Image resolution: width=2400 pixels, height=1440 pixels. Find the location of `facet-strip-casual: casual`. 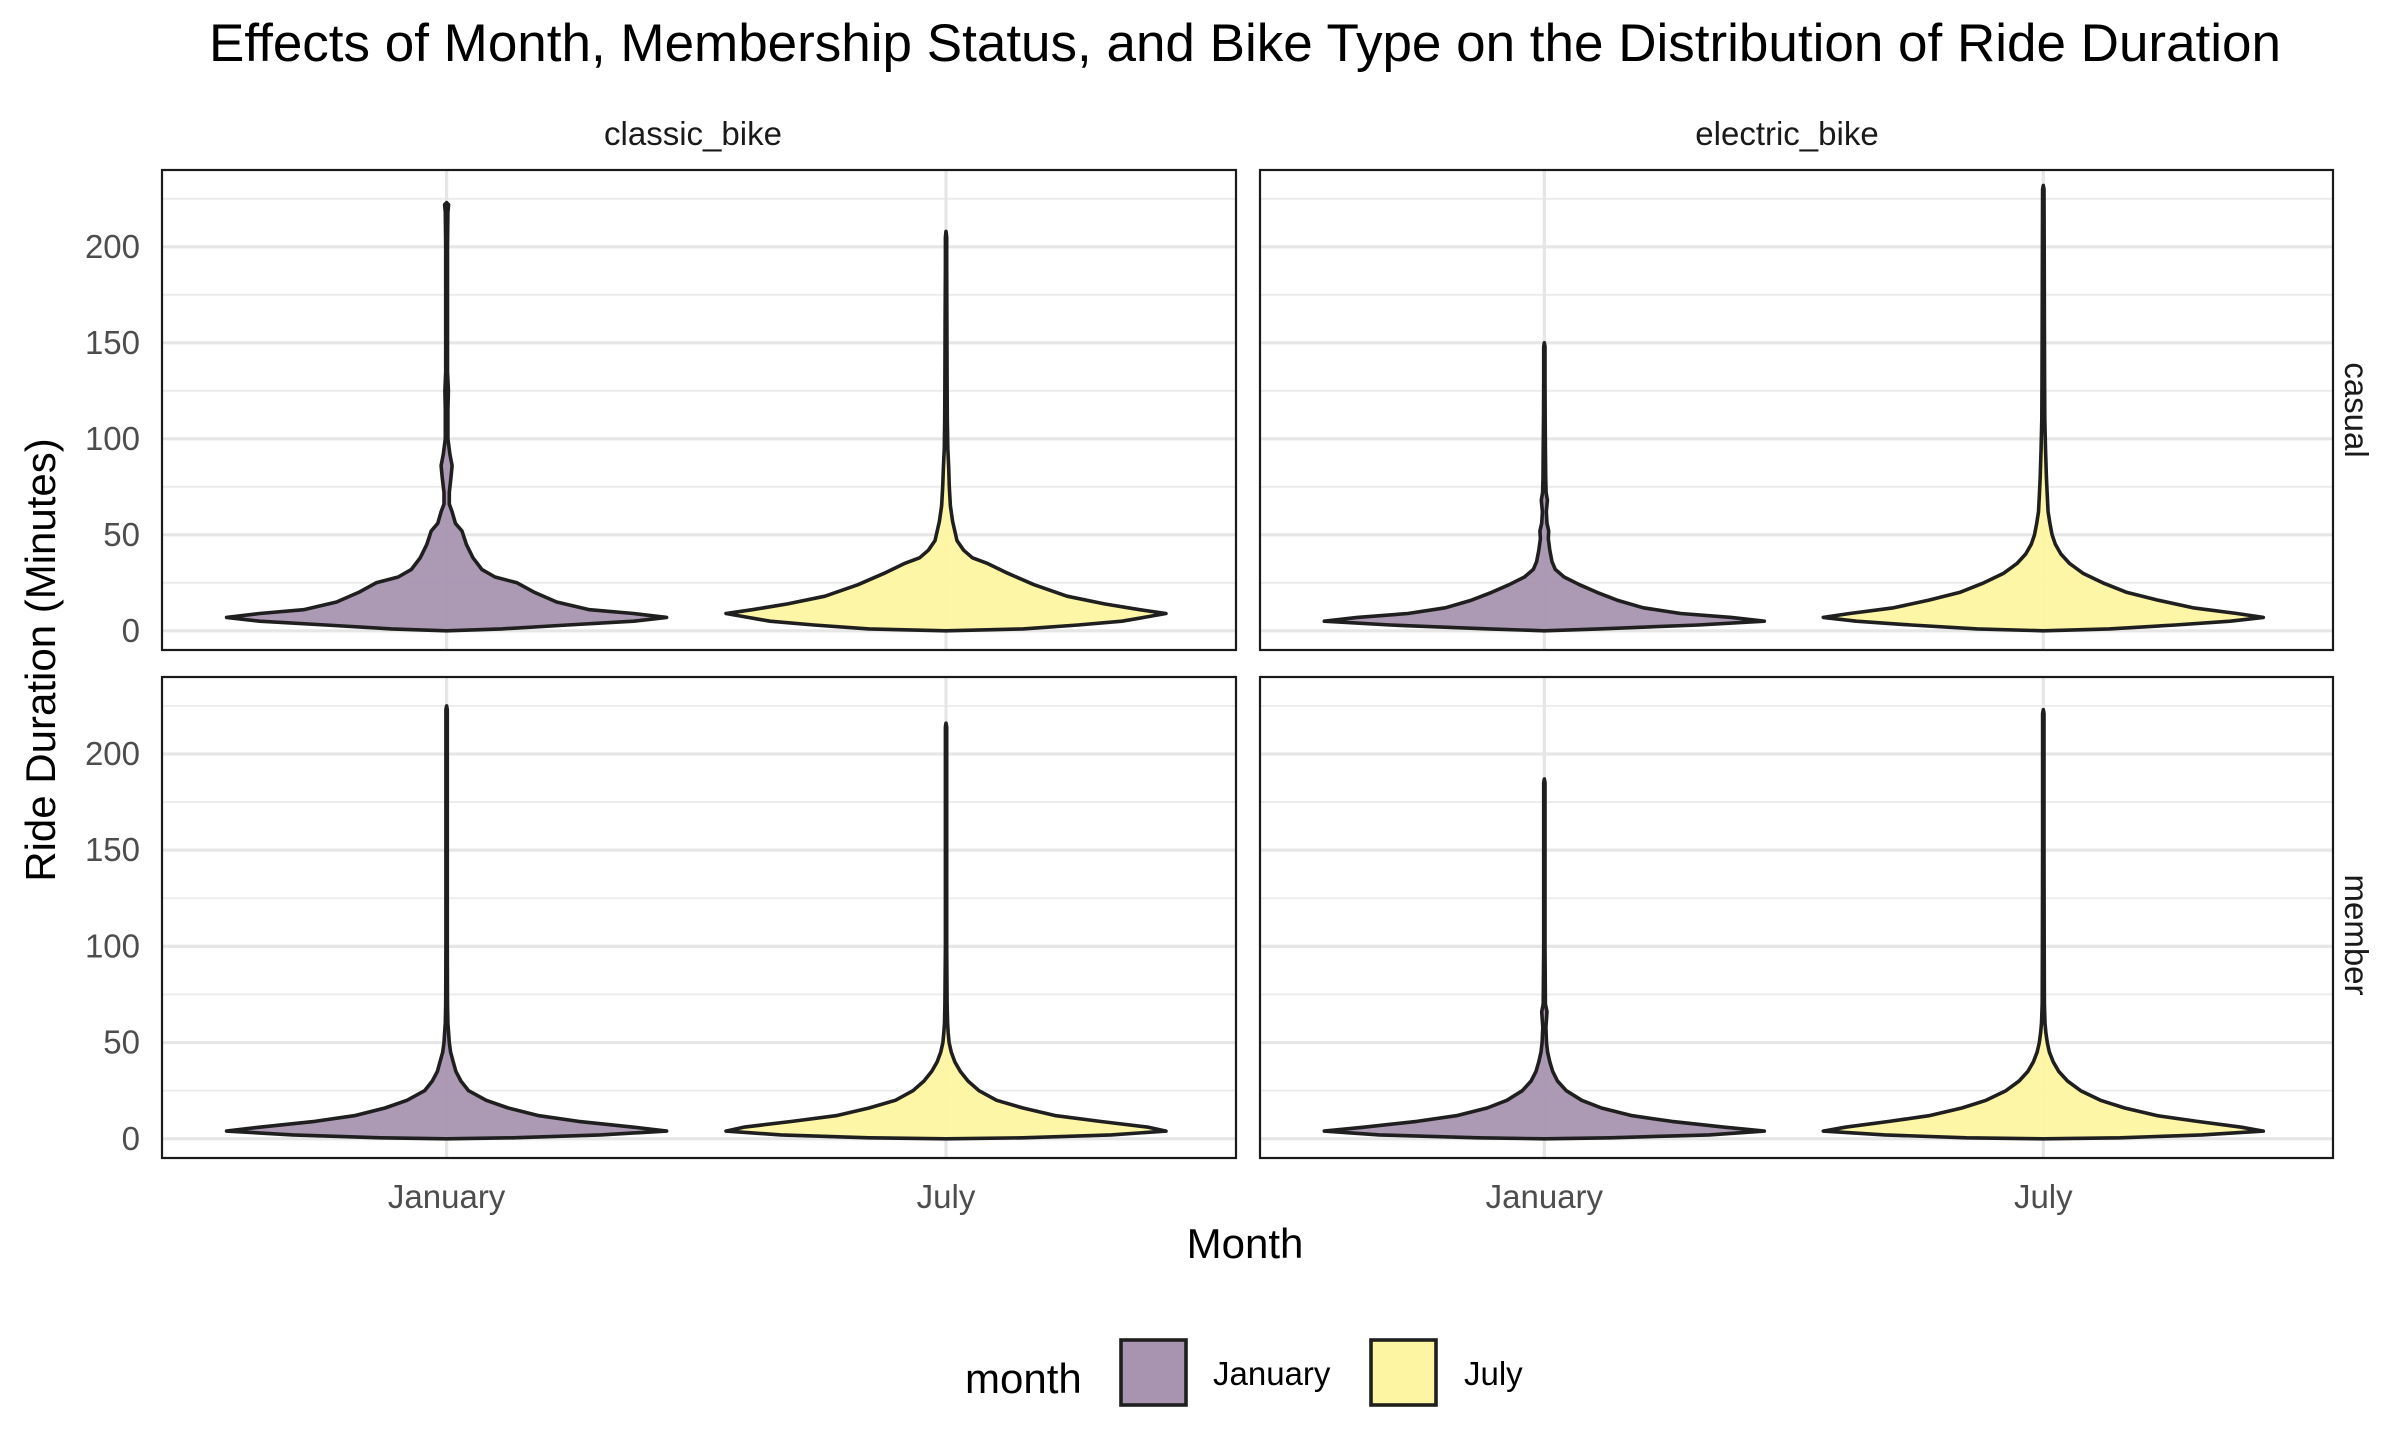

facet-strip-casual: casual is located at coordinates (2356, 409).